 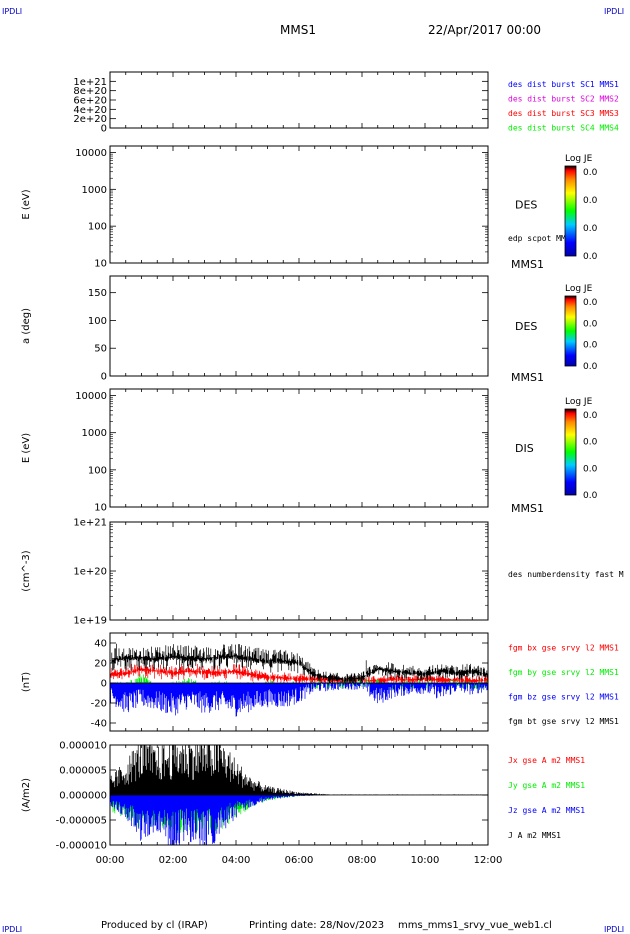 What do you see at coordinates (12, 11) in the screenshot?
I see `corner-label-top-left: IPDLI` at bounding box center [12, 11].